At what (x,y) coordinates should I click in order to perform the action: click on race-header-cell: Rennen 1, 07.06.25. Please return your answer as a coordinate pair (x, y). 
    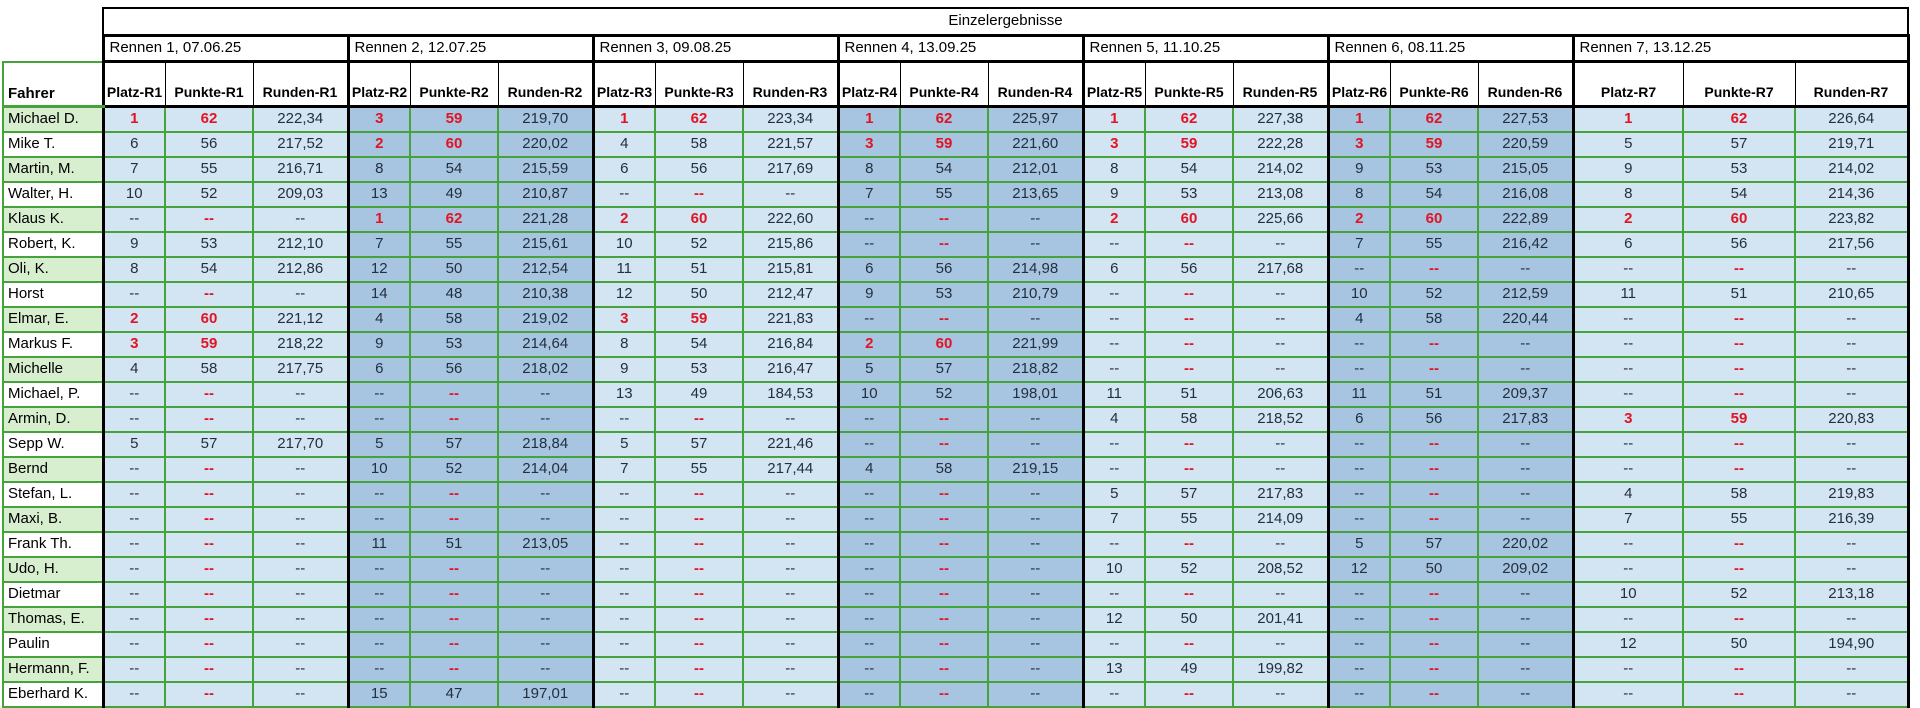
    Looking at the image, I should click on (225, 48).